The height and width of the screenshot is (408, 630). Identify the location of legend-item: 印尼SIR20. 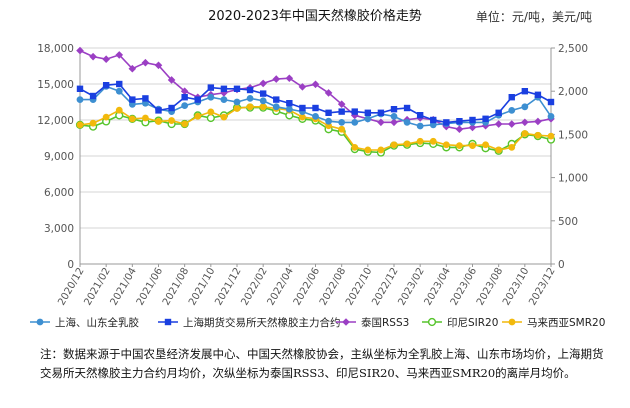
(460, 323).